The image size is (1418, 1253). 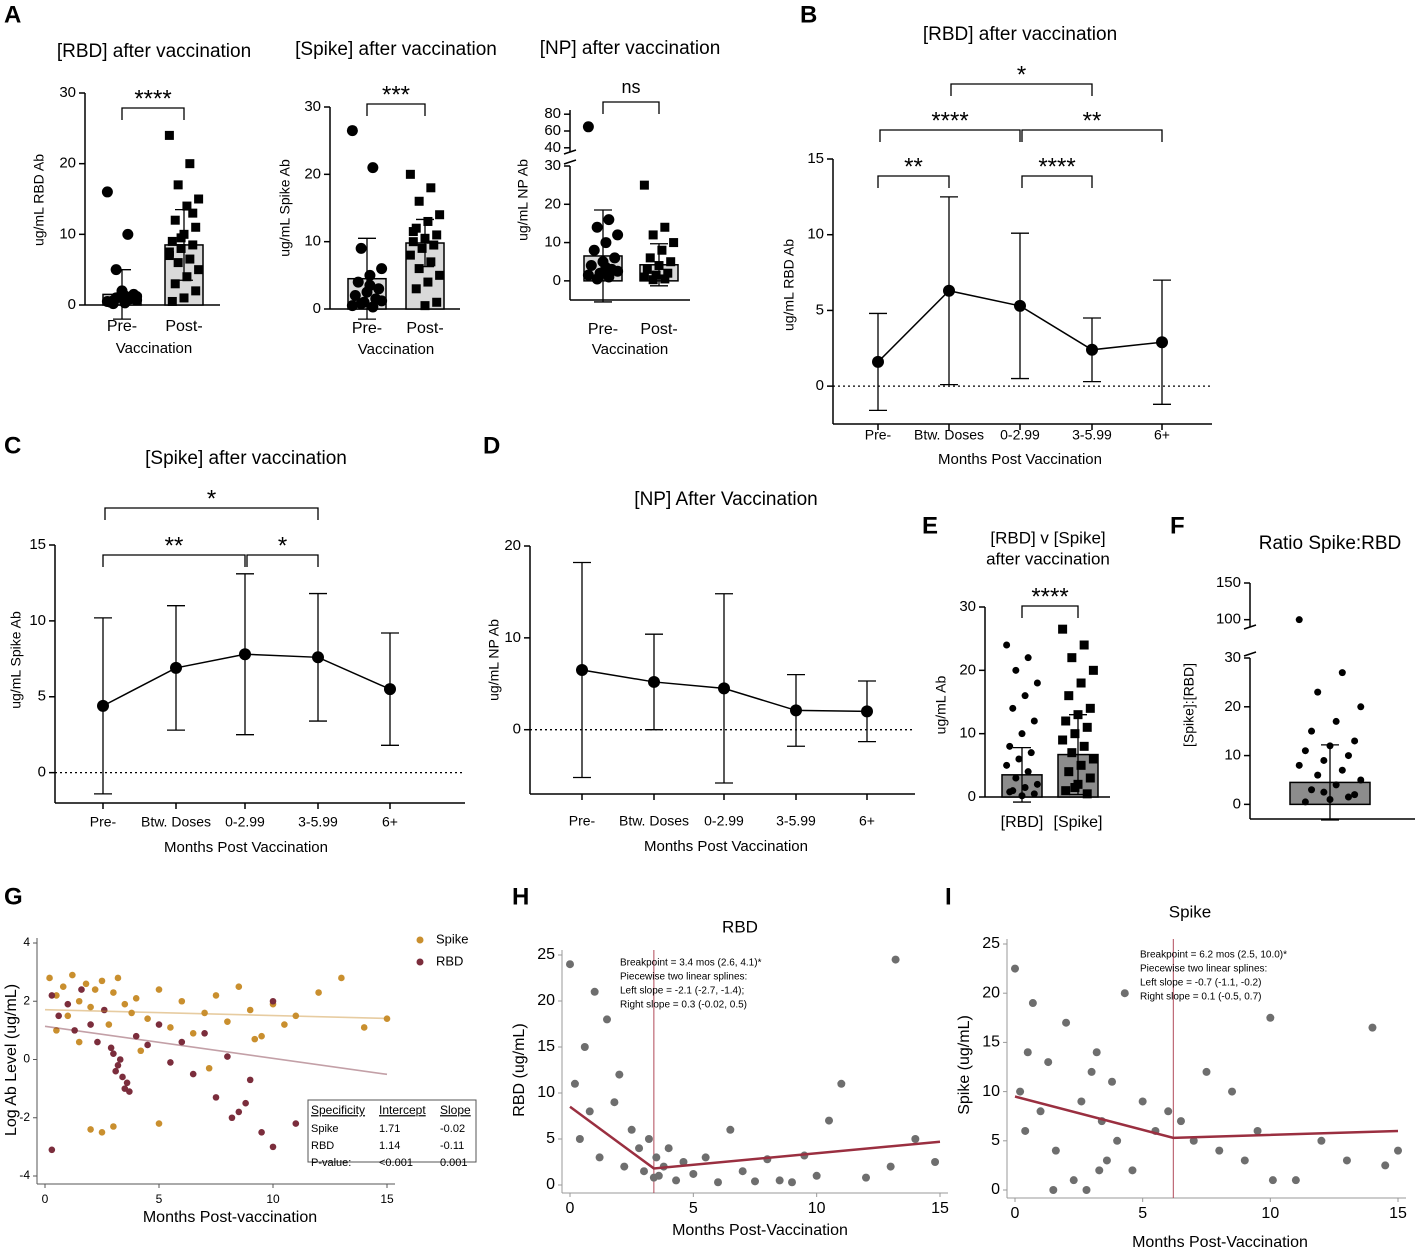 I want to click on y-tick-label: 30, so click(x=1232, y=657).